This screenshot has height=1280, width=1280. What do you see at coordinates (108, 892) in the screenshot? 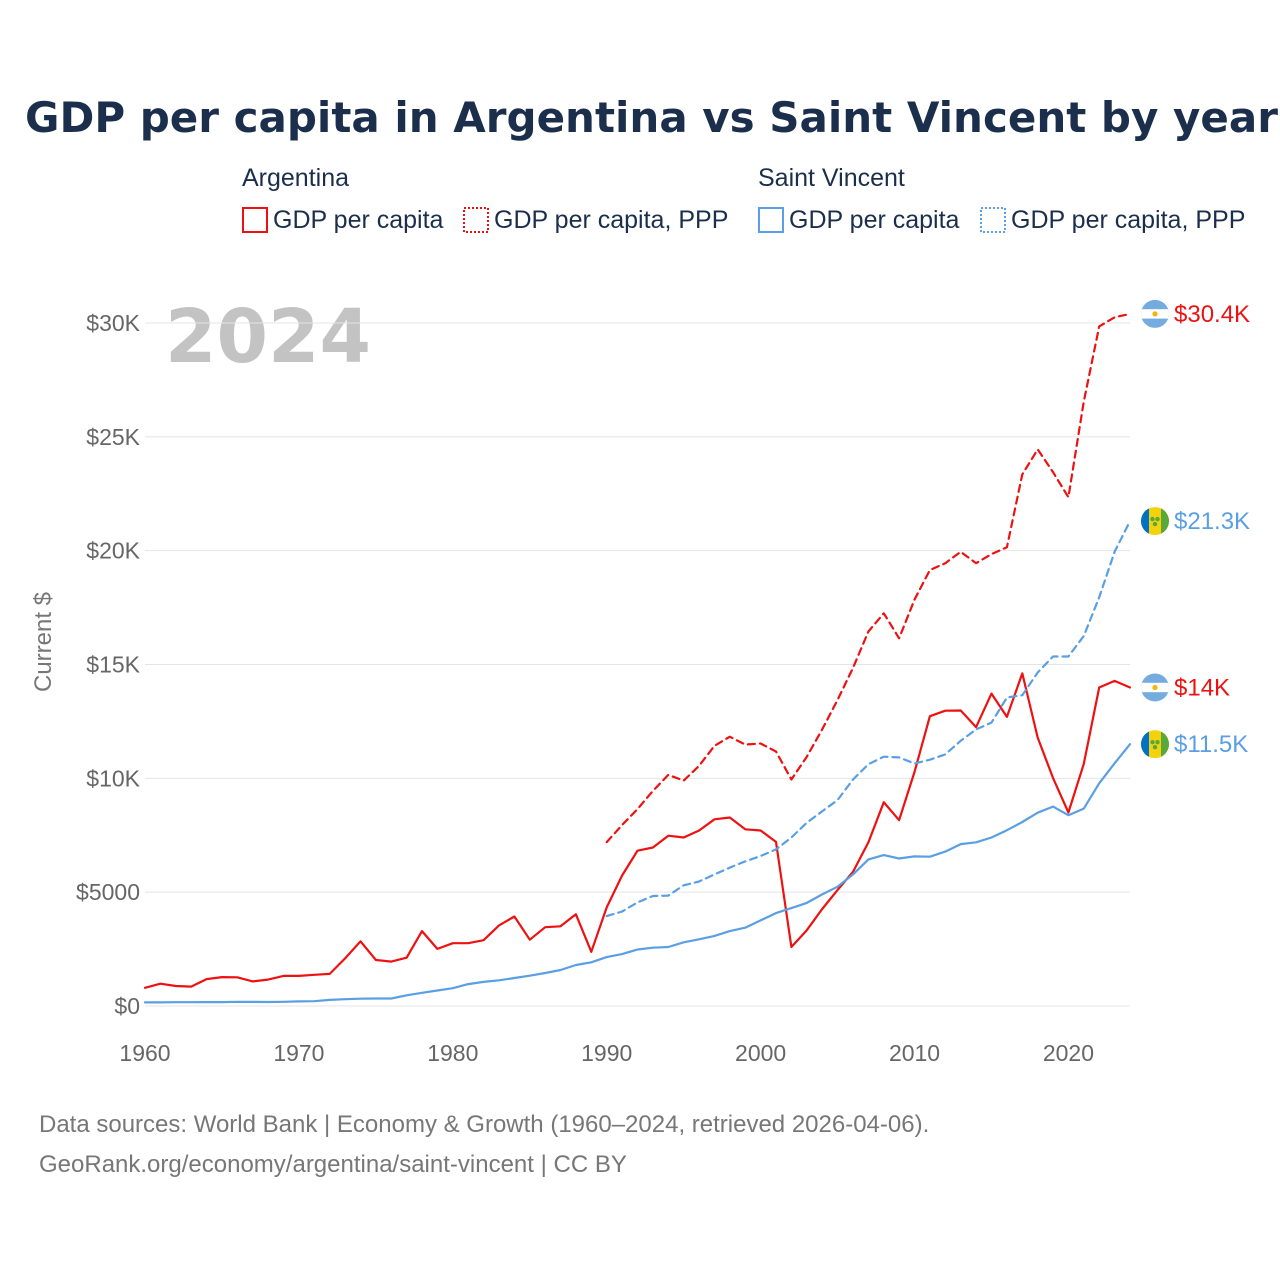
I see `y-tick-label: $5000` at bounding box center [108, 892].